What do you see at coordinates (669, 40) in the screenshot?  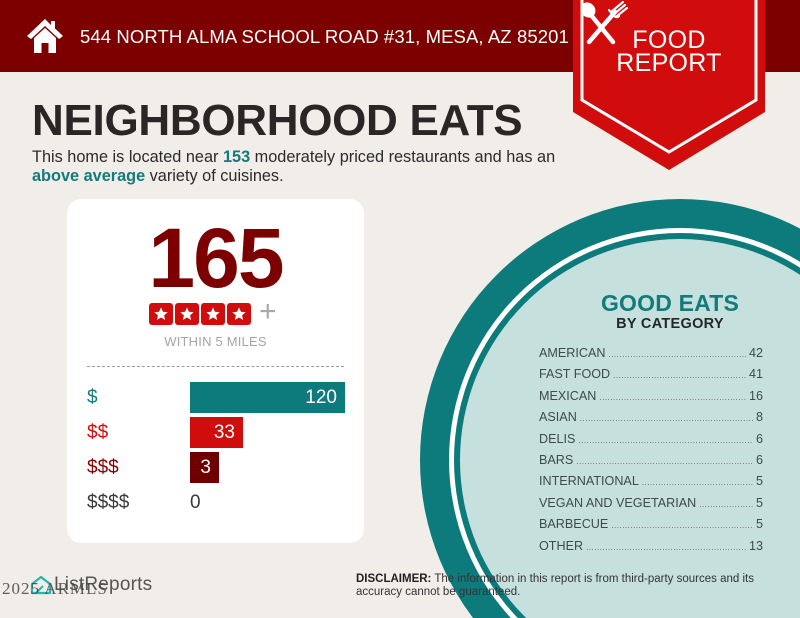 I see `badge-line-1: FOOD` at bounding box center [669, 40].